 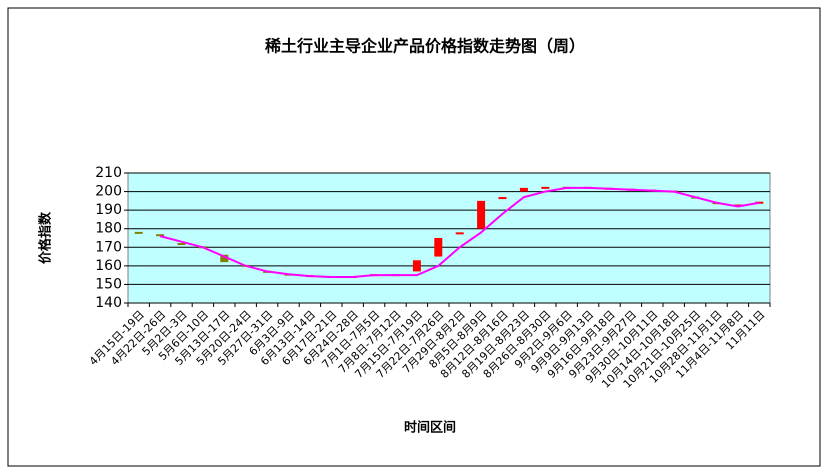 What do you see at coordinates (108, 284) in the screenshot?
I see `y-tick-label: 150` at bounding box center [108, 284].